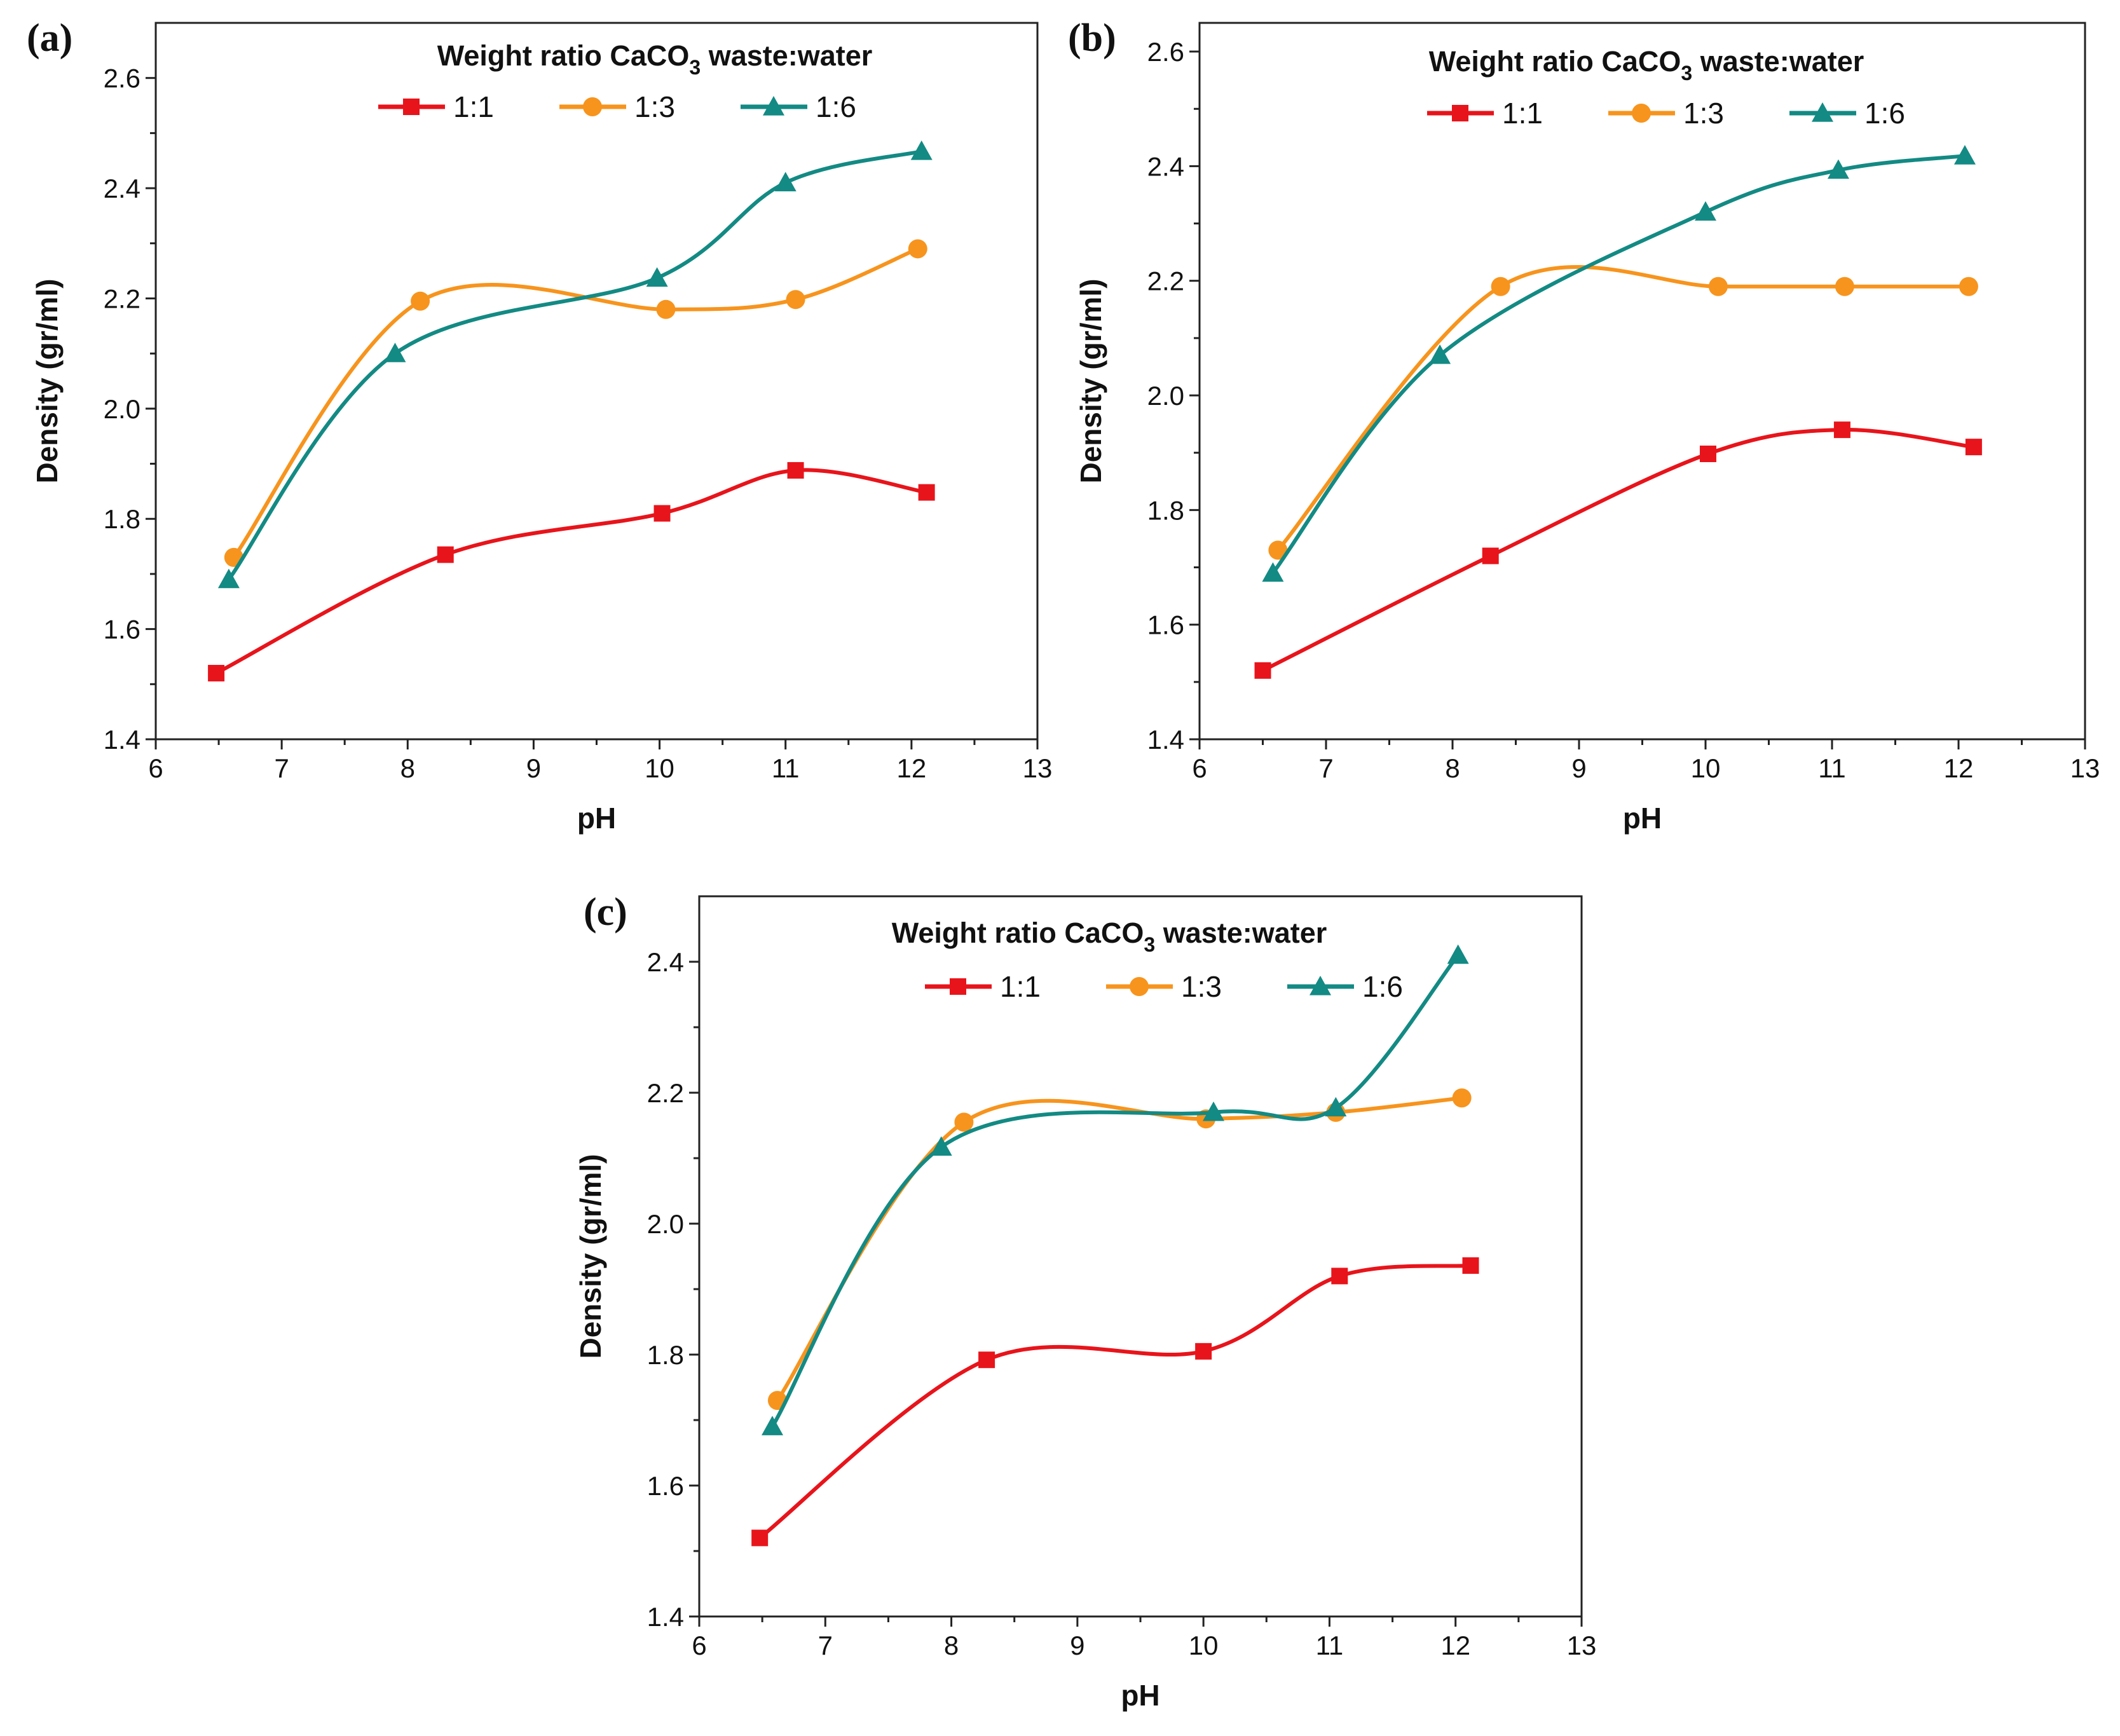 The image size is (2120, 1736). Describe the element at coordinates (1092, 38) in the screenshot. I see `panel-label: (b)` at that location.